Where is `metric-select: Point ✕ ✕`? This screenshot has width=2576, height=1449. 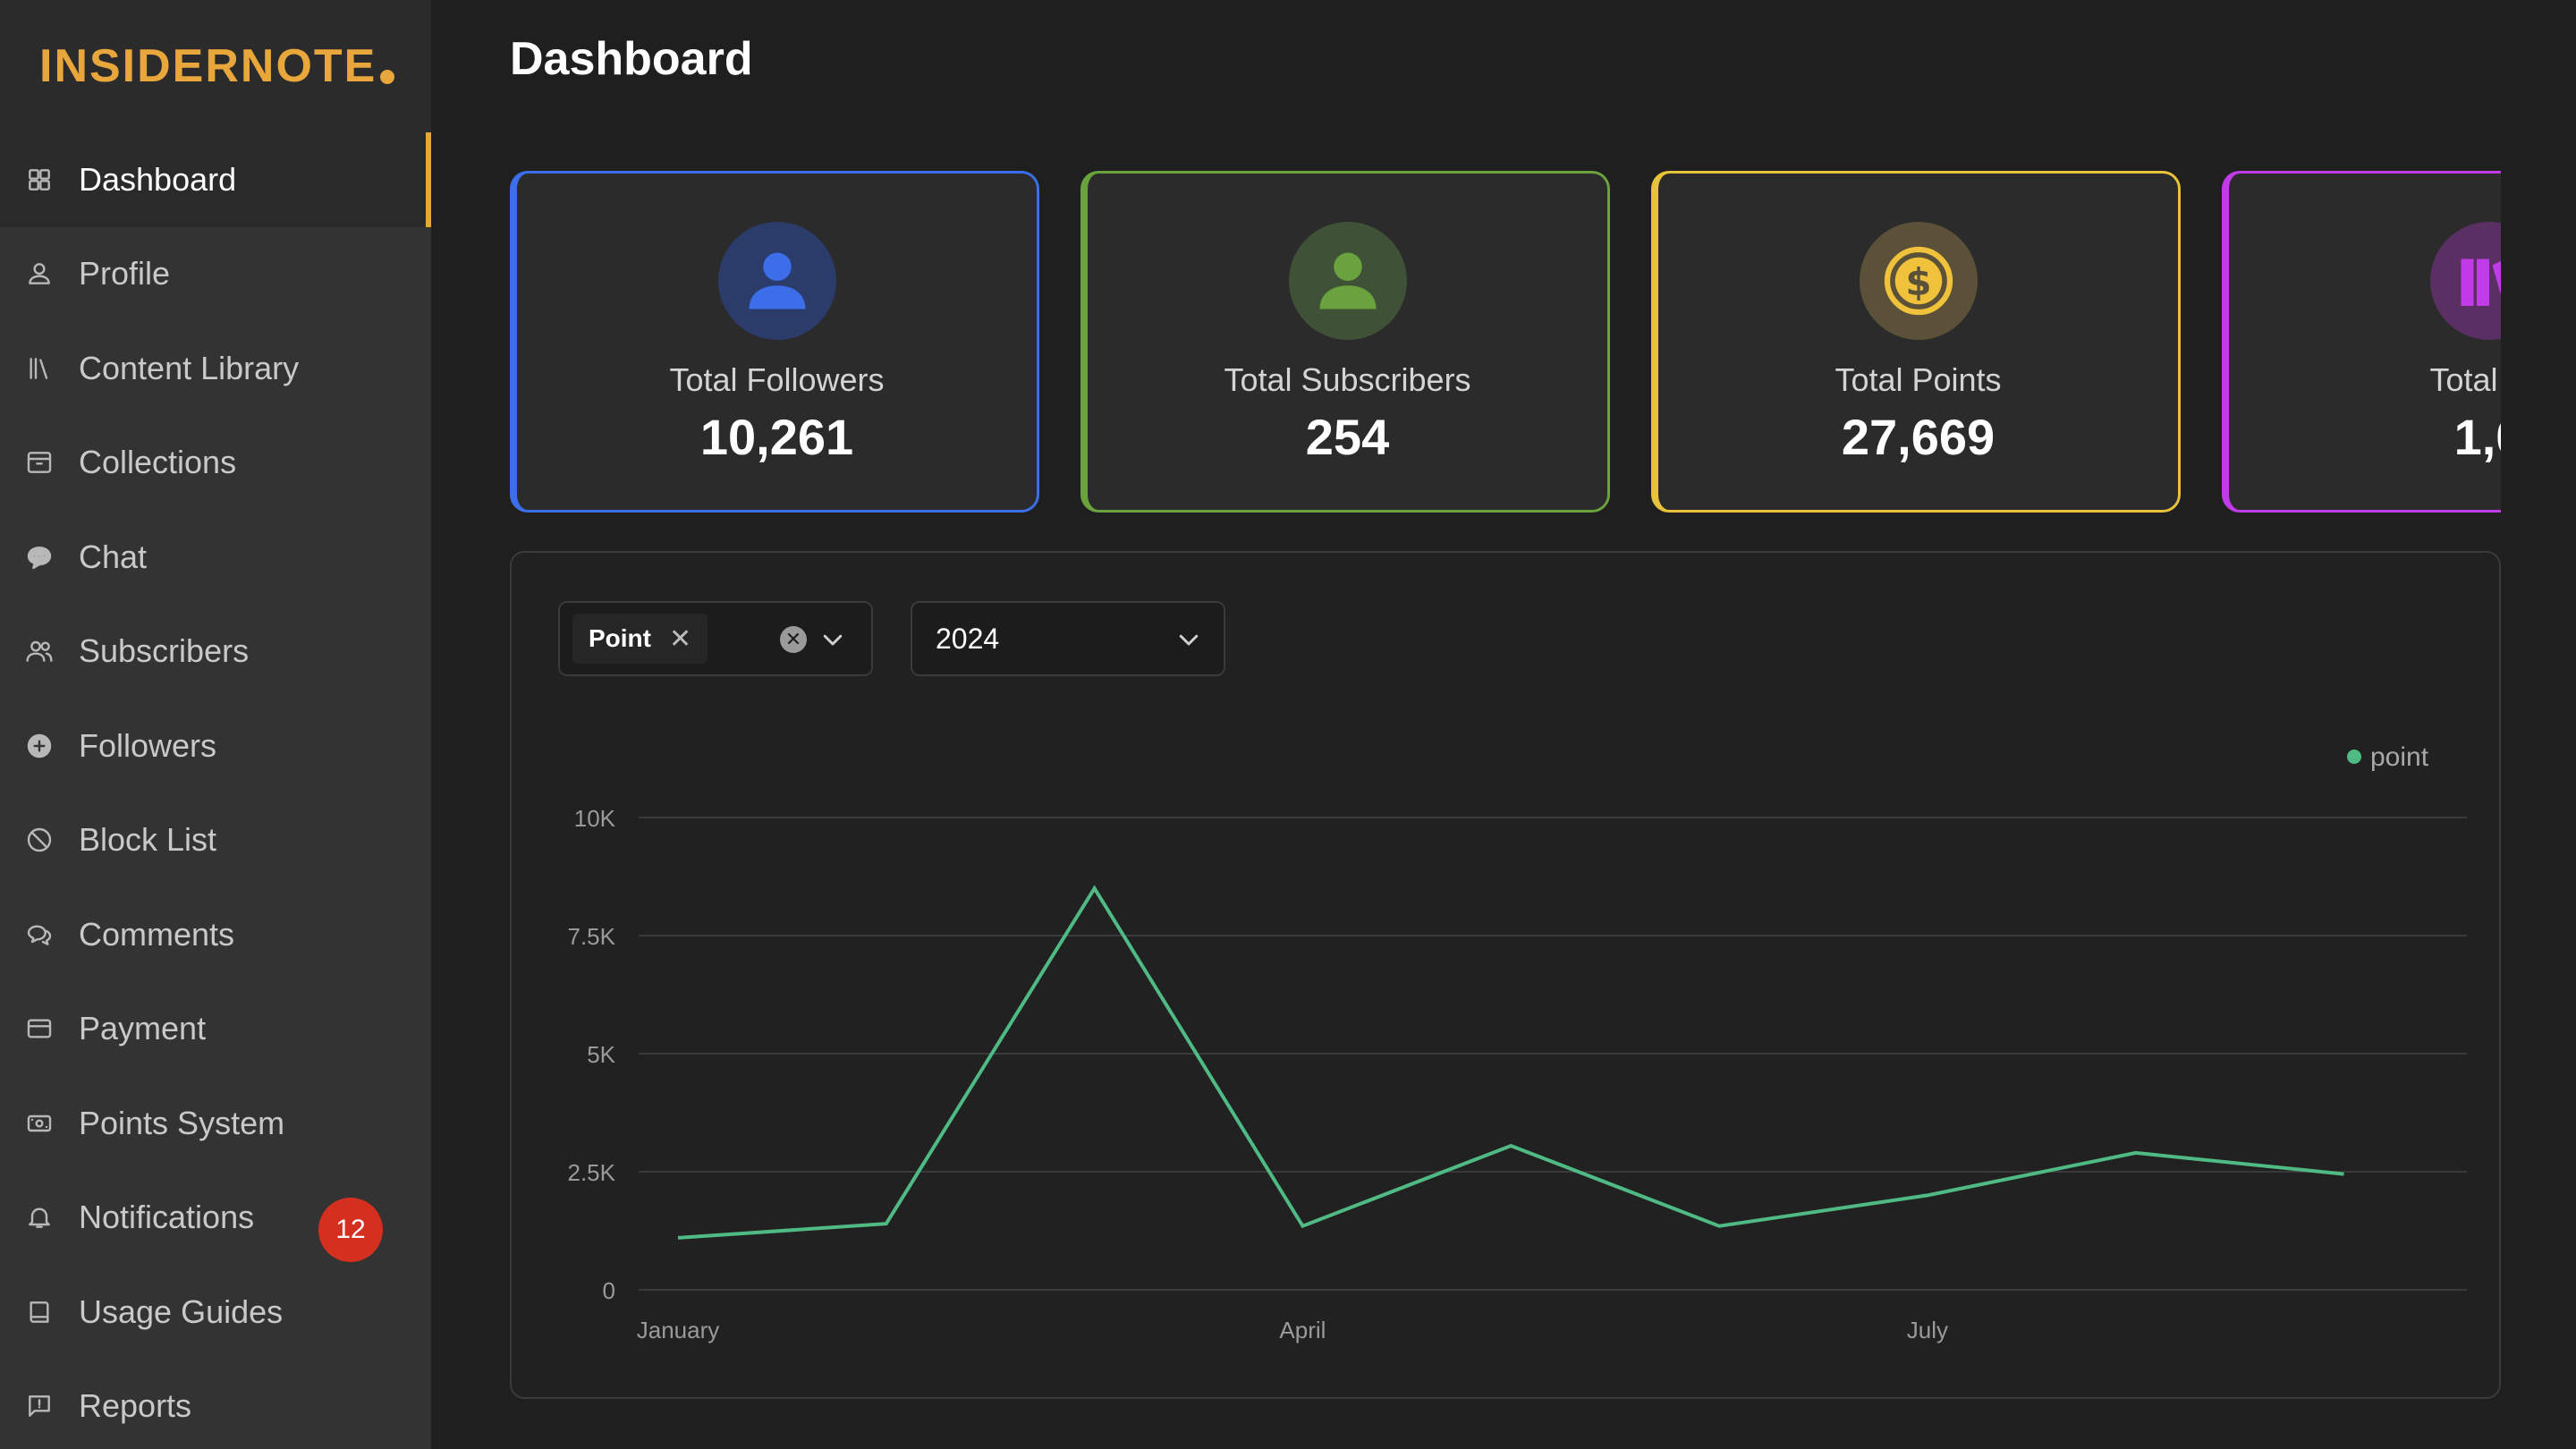 metric-select: Point ✕ ✕ is located at coordinates (715, 638).